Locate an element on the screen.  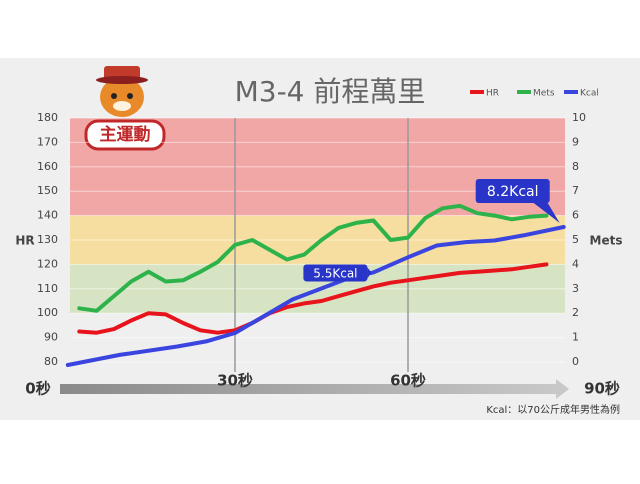
legend-label: Mets is located at coordinates (544, 94).